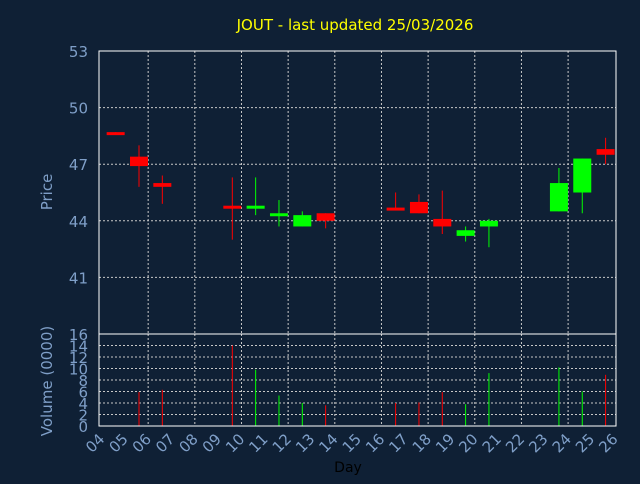 Image resolution: width=640 pixels, height=484 pixels. I want to click on x-tick-label: 25, so click(585, 443).